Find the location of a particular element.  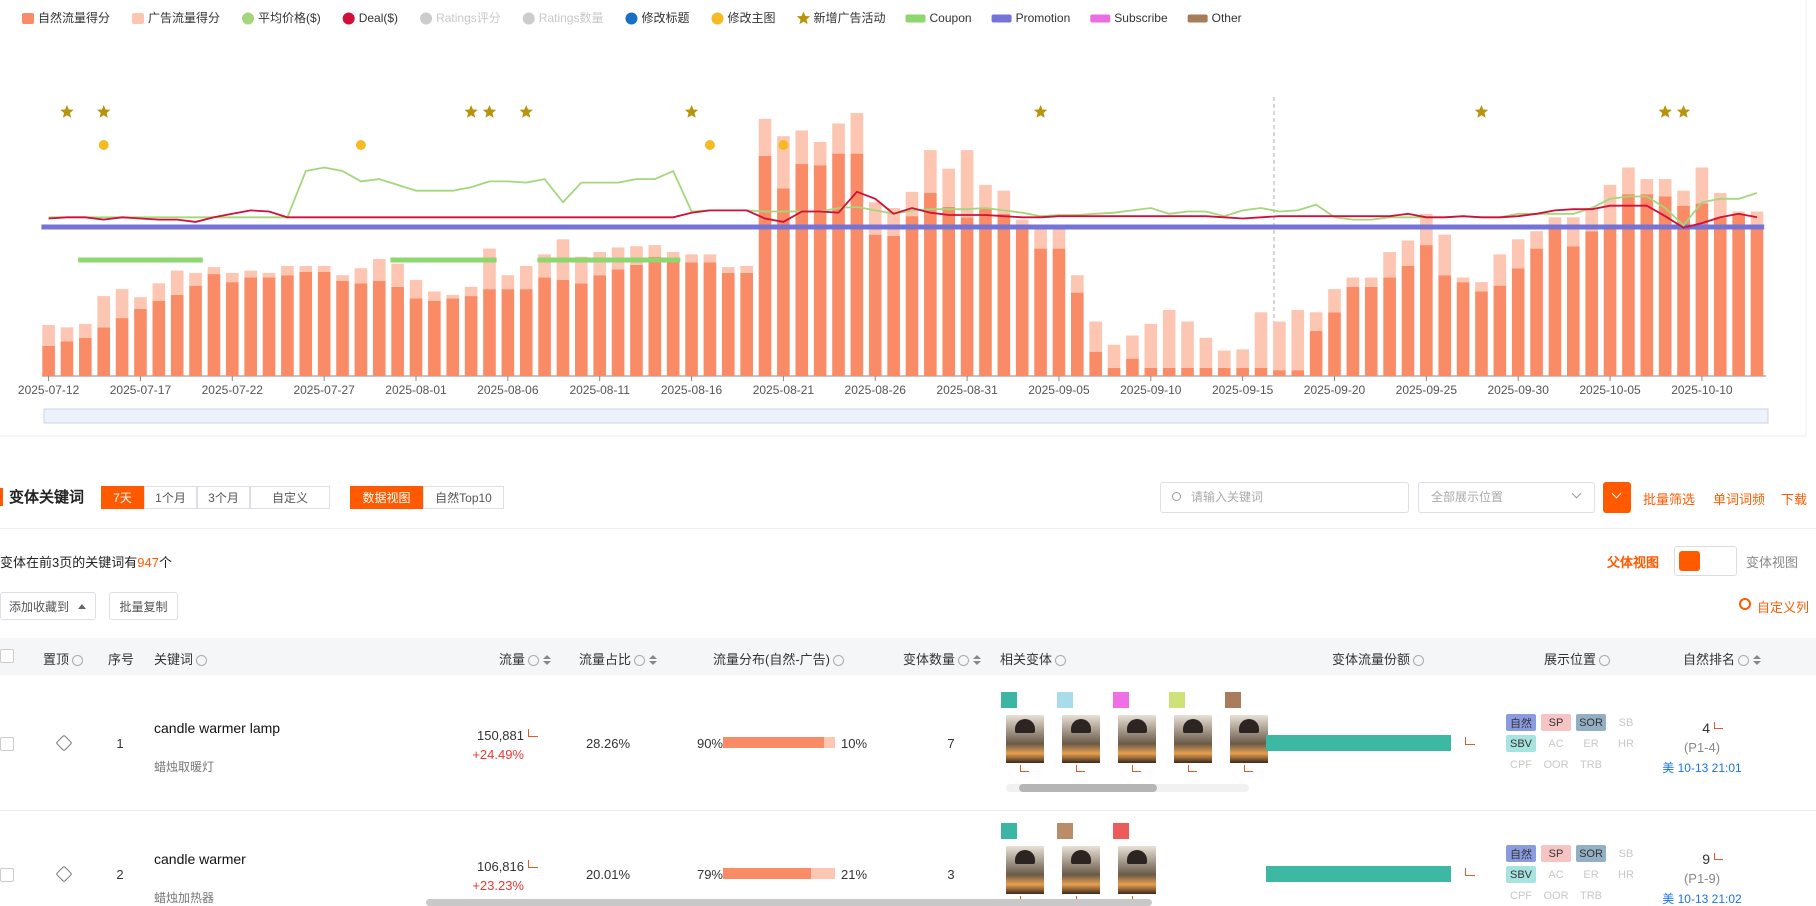

view-tab: 数据视图 is located at coordinates (386, 497).